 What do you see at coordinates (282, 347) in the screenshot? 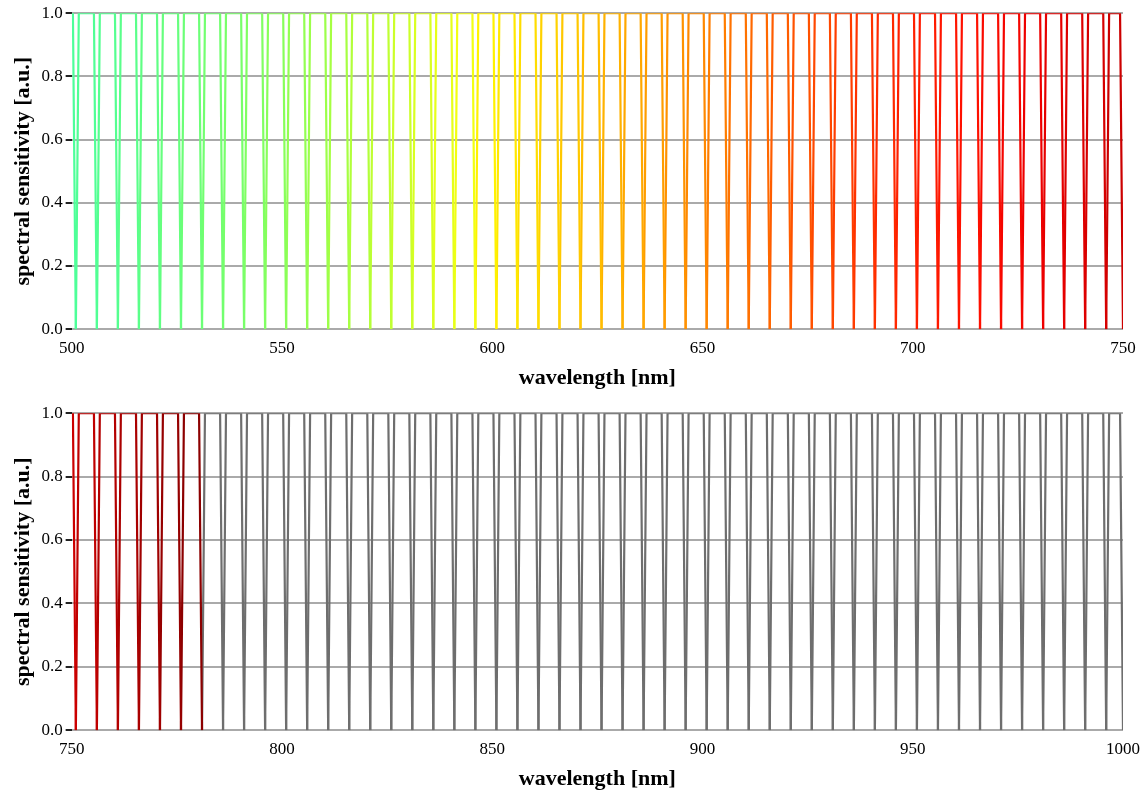
I see `x-tick-label: 550` at bounding box center [282, 347].